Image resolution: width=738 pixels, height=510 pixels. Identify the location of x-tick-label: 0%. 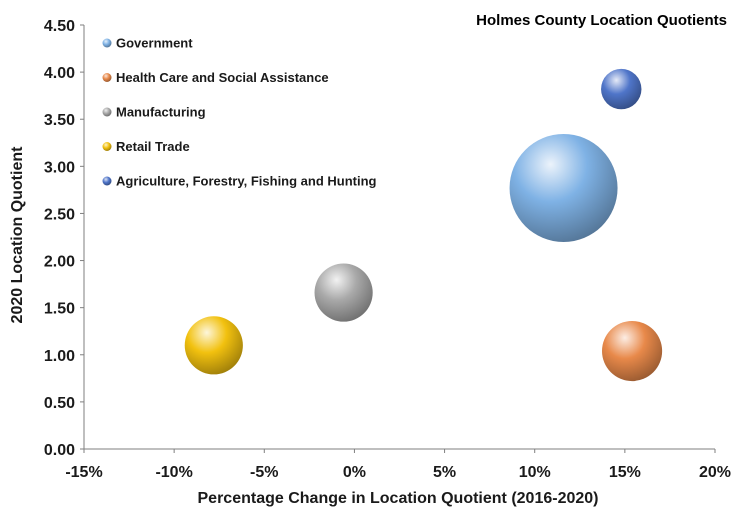
(354, 472).